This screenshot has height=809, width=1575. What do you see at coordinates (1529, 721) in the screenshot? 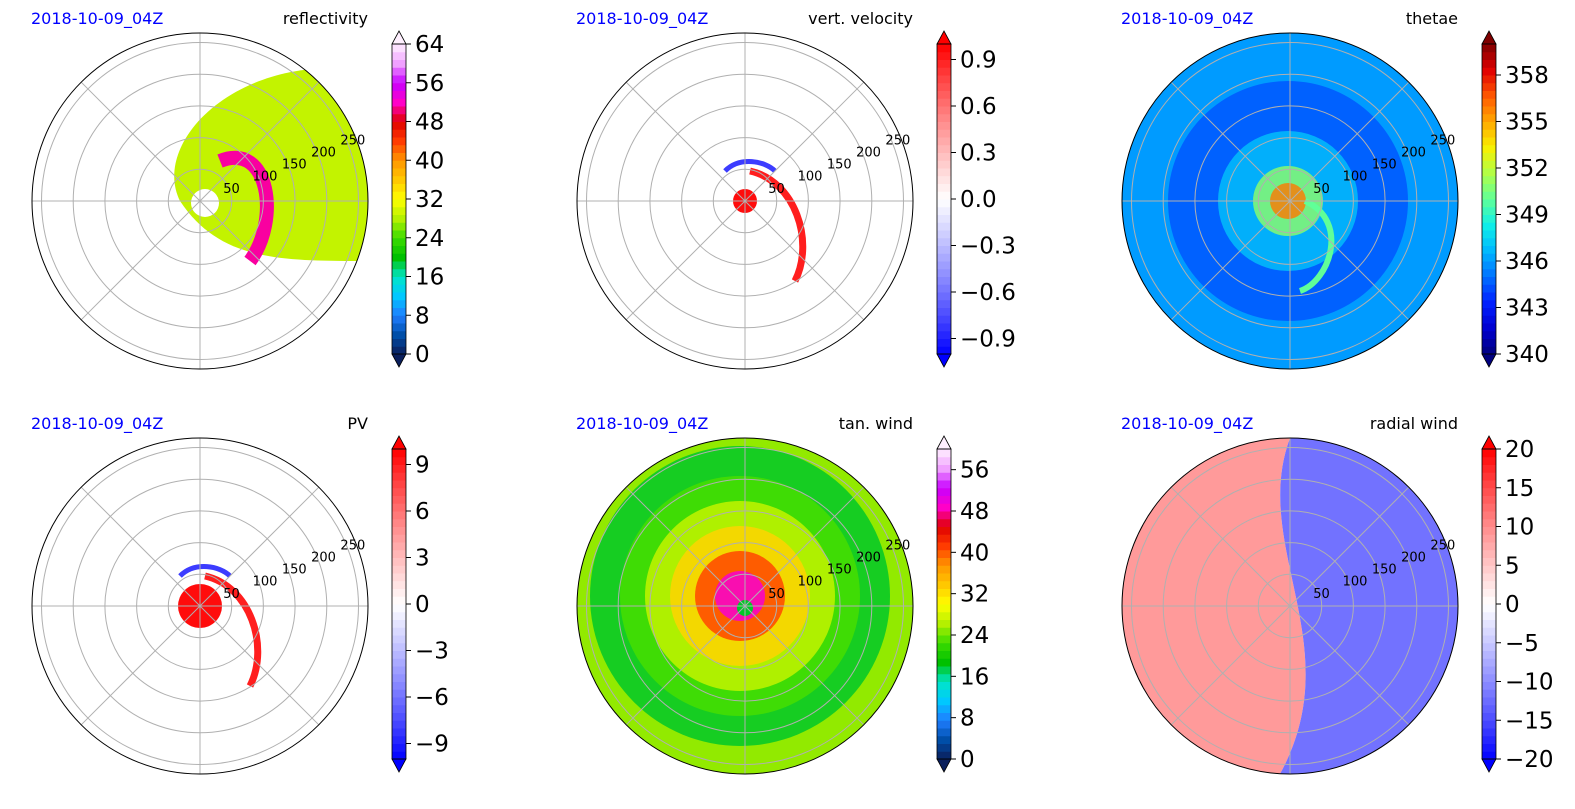
I see `colorbar-tick-label: −15` at bounding box center [1529, 721].